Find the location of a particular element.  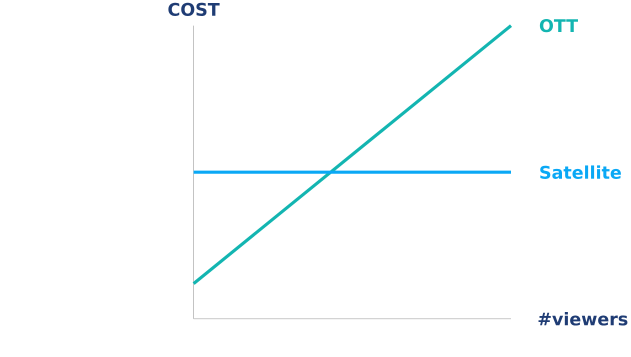

x-axis-title: #viewers is located at coordinates (583, 319).